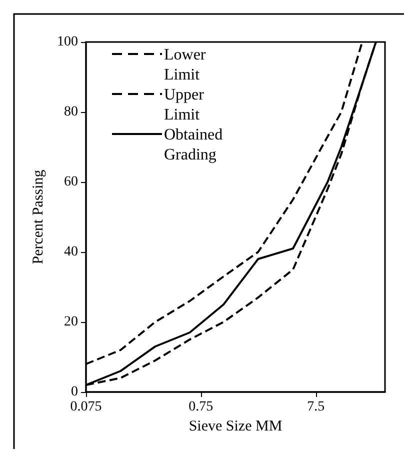  I want to click on y-tick-label: 80, so click(71, 112).